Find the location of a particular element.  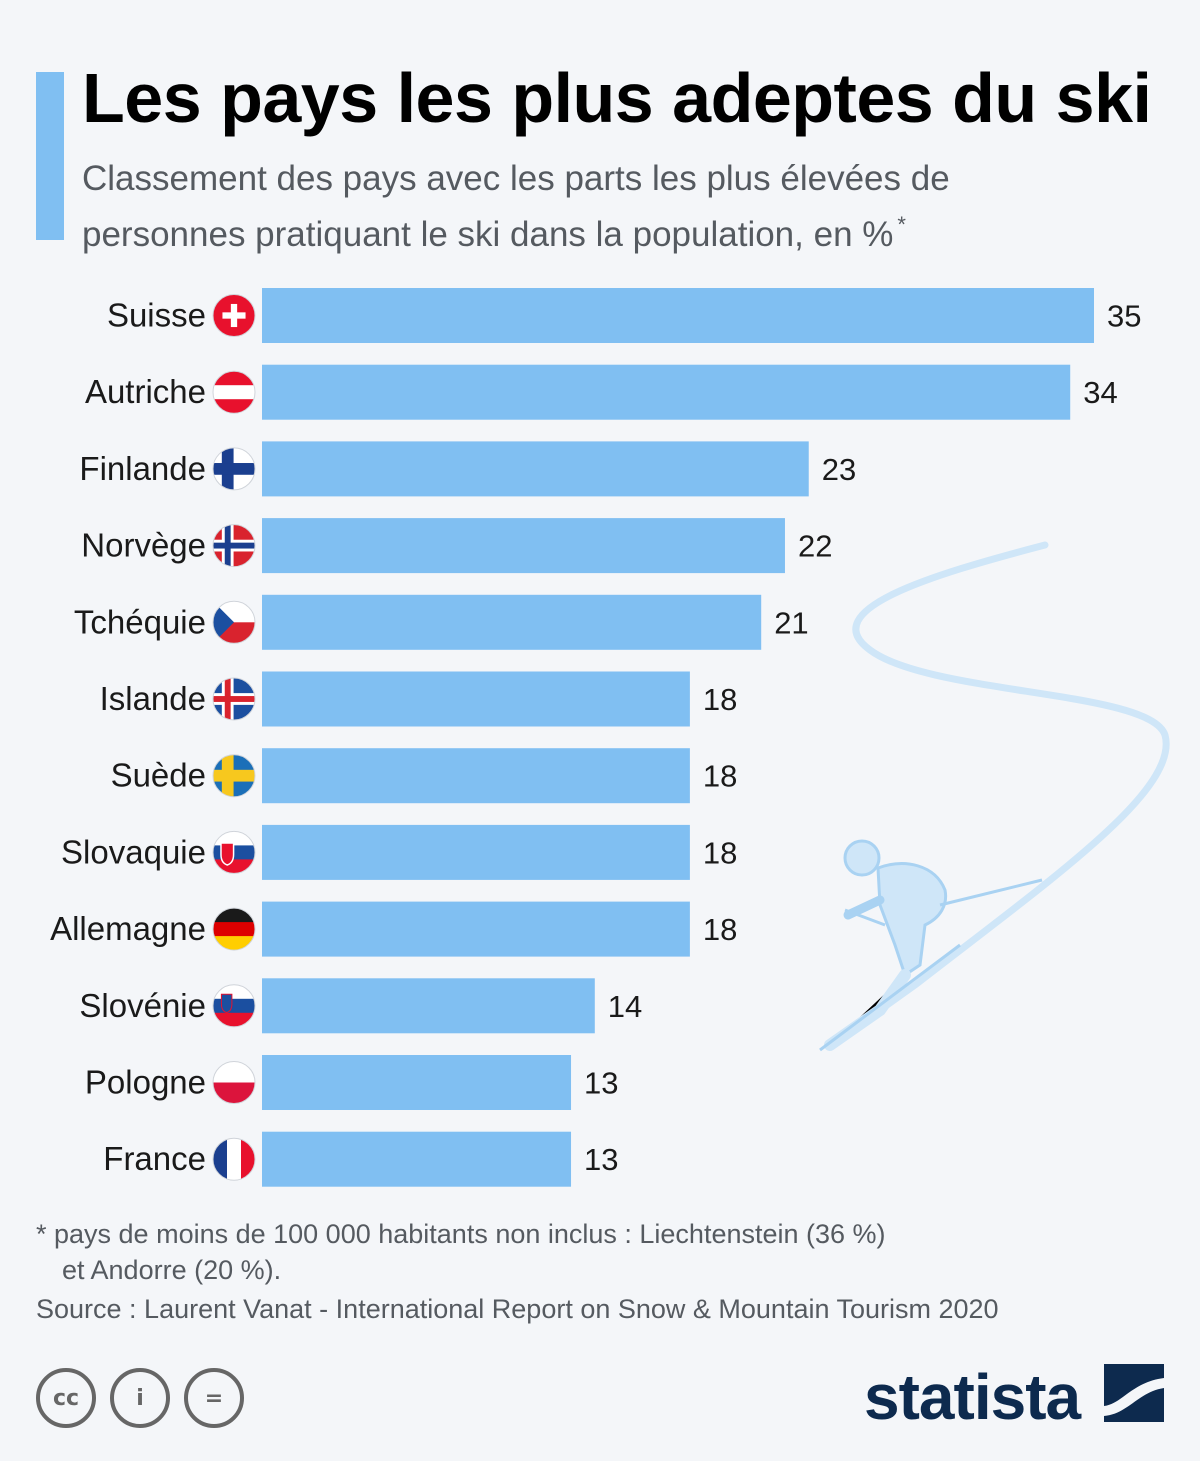

title-accent-bar is located at coordinates (50, 156).